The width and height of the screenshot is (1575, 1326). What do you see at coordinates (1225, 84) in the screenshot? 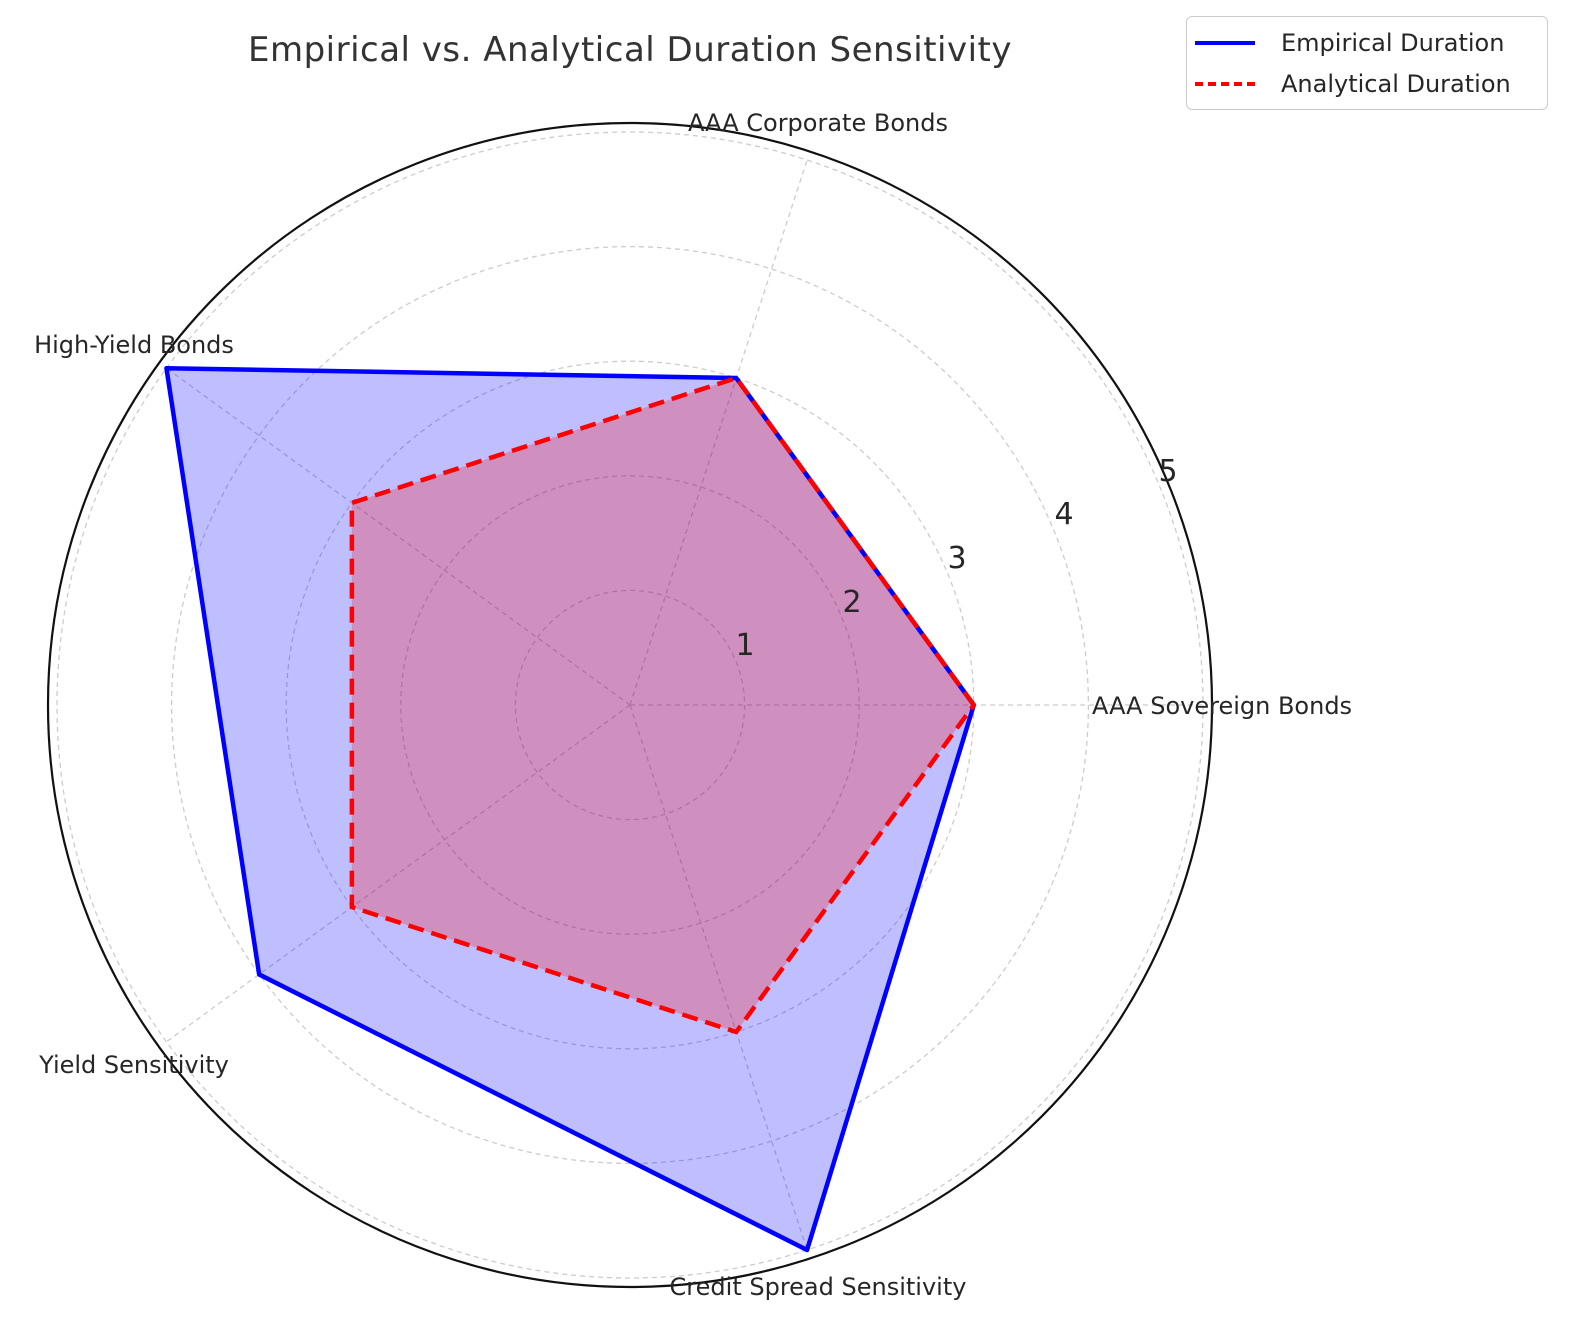
I see `legend-swatch-analytical` at bounding box center [1225, 84].